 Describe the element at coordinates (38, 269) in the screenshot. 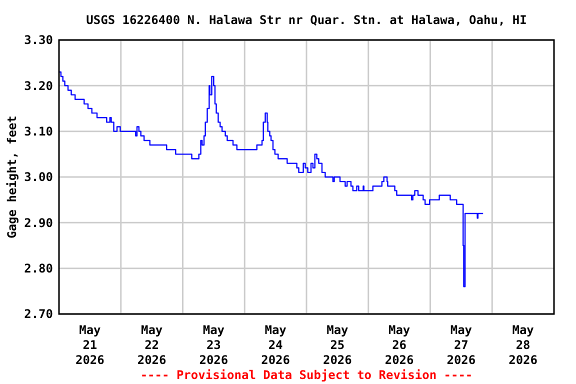

I see `y-tick-label: 2.80` at that location.